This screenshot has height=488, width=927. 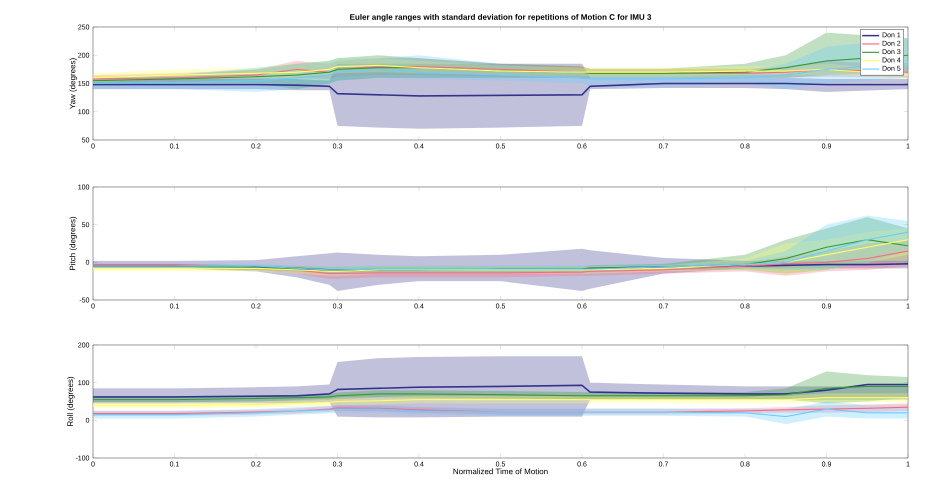 What do you see at coordinates (501, 18) in the screenshot?
I see `chart-title: Euler angle ranges with standard deviation for repetitions of Motion C for IMU 3` at bounding box center [501, 18].